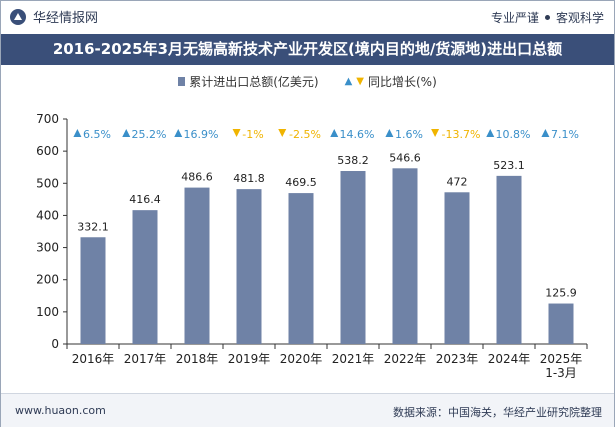 The image size is (615, 427). What do you see at coordinates (197, 359) in the screenshot?
I see `x-tick-label: 2018年` at bounding box center [197, 359].